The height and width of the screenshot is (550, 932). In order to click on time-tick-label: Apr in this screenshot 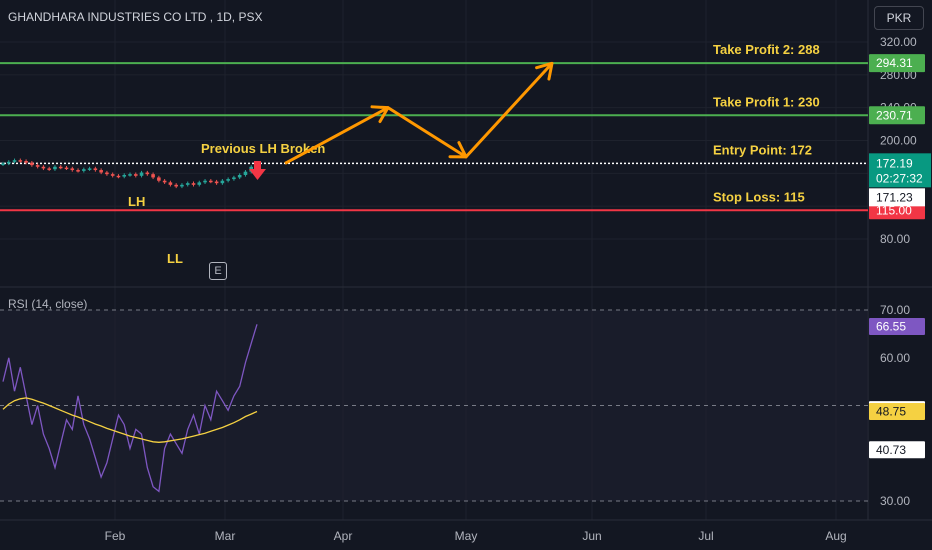, I will do `click(343, 536)`.